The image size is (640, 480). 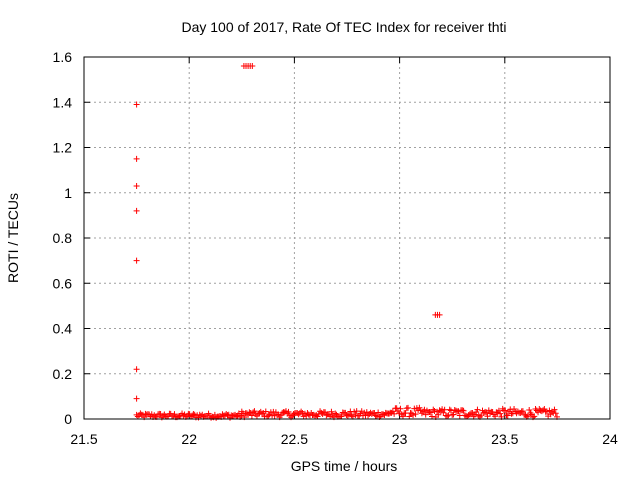 What do you see at coordinates (63, 238) in the screenshot?
I see `y-tick-label: 0.8` at bounding box center [63, 238].